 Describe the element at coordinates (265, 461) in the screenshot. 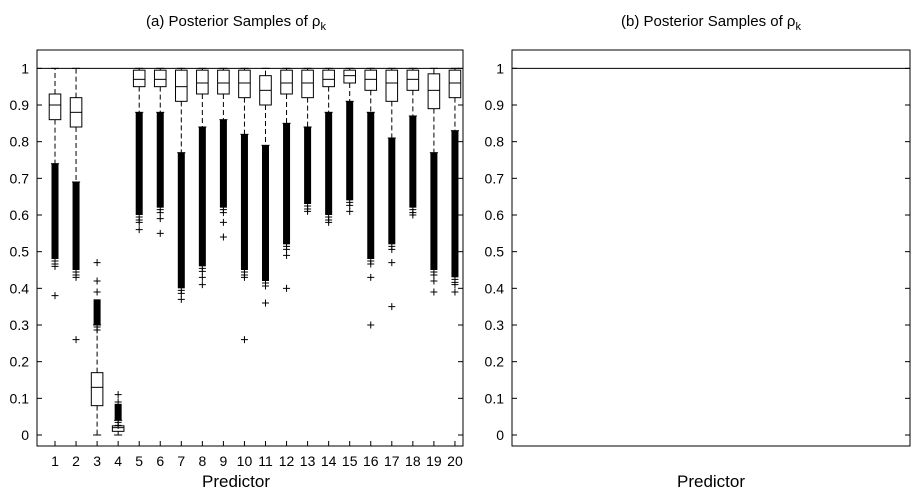

I see `panel-a-xtick-label: 11` at that location.